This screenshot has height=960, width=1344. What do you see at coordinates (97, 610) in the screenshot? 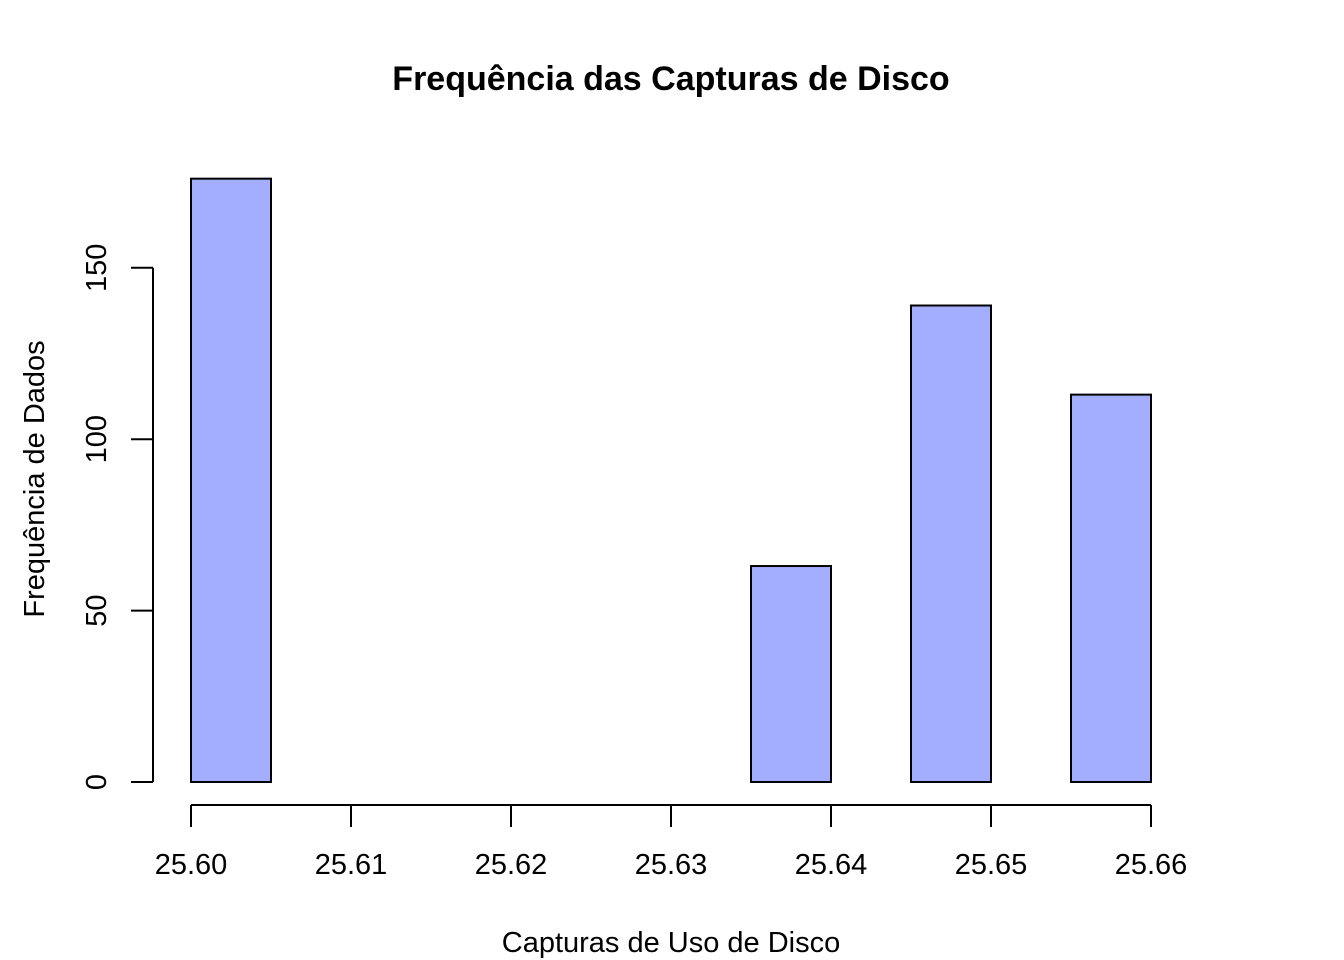
I see `y-tick-label: 50` at bounding box center [97, 610].